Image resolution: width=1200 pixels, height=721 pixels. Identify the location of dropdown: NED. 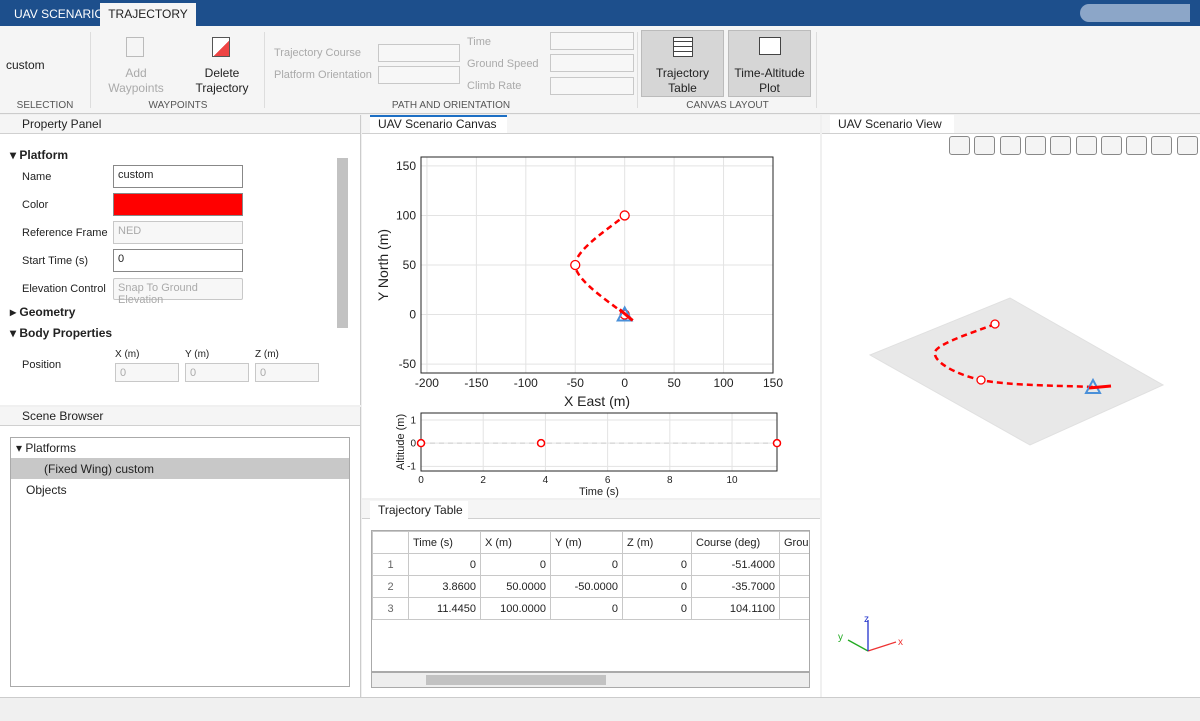
(178, 232).